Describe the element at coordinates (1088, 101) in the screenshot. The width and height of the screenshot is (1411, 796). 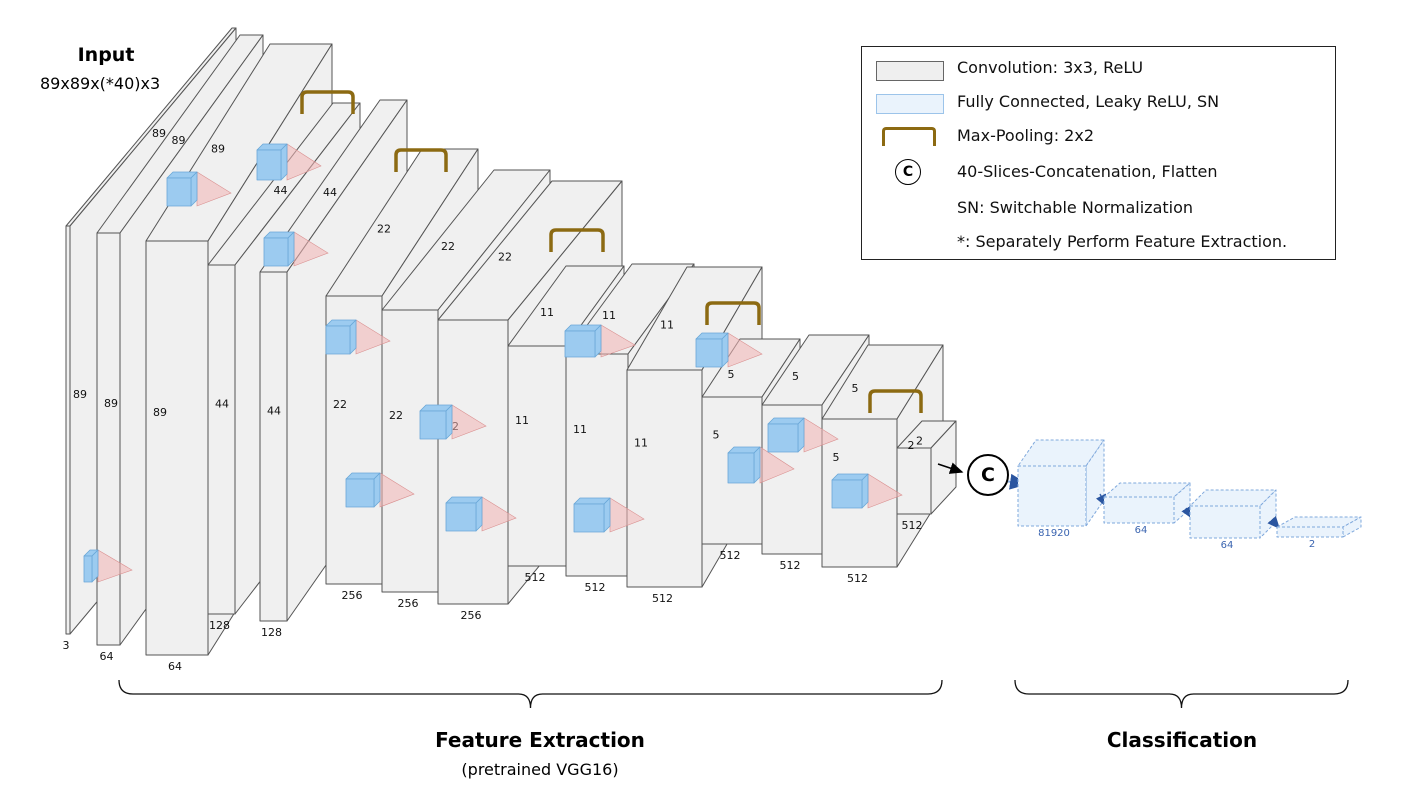
I see `legend-label: Fully Connected, Leaky ReLU, SN` at that location.